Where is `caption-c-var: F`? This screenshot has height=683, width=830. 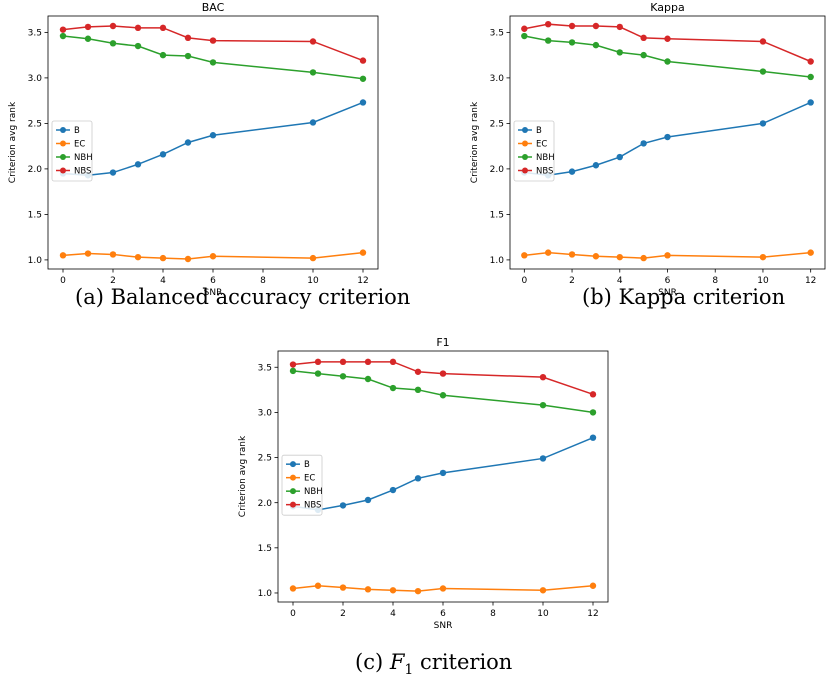
caption-c-var: F is located at coordinates (397, 662).